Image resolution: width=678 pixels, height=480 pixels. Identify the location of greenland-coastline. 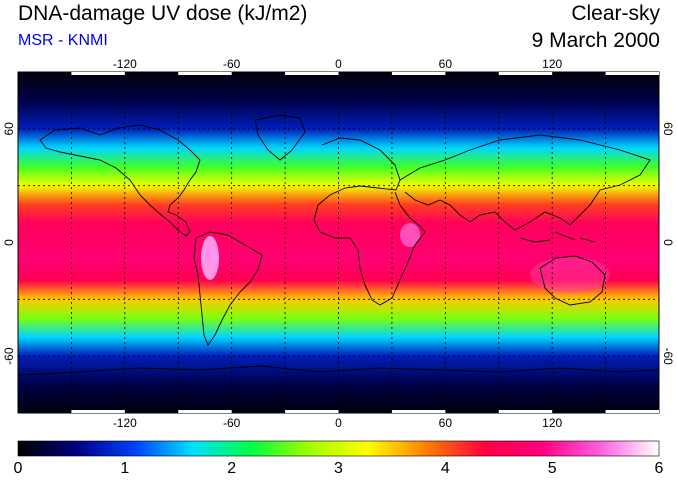
(280, 137).